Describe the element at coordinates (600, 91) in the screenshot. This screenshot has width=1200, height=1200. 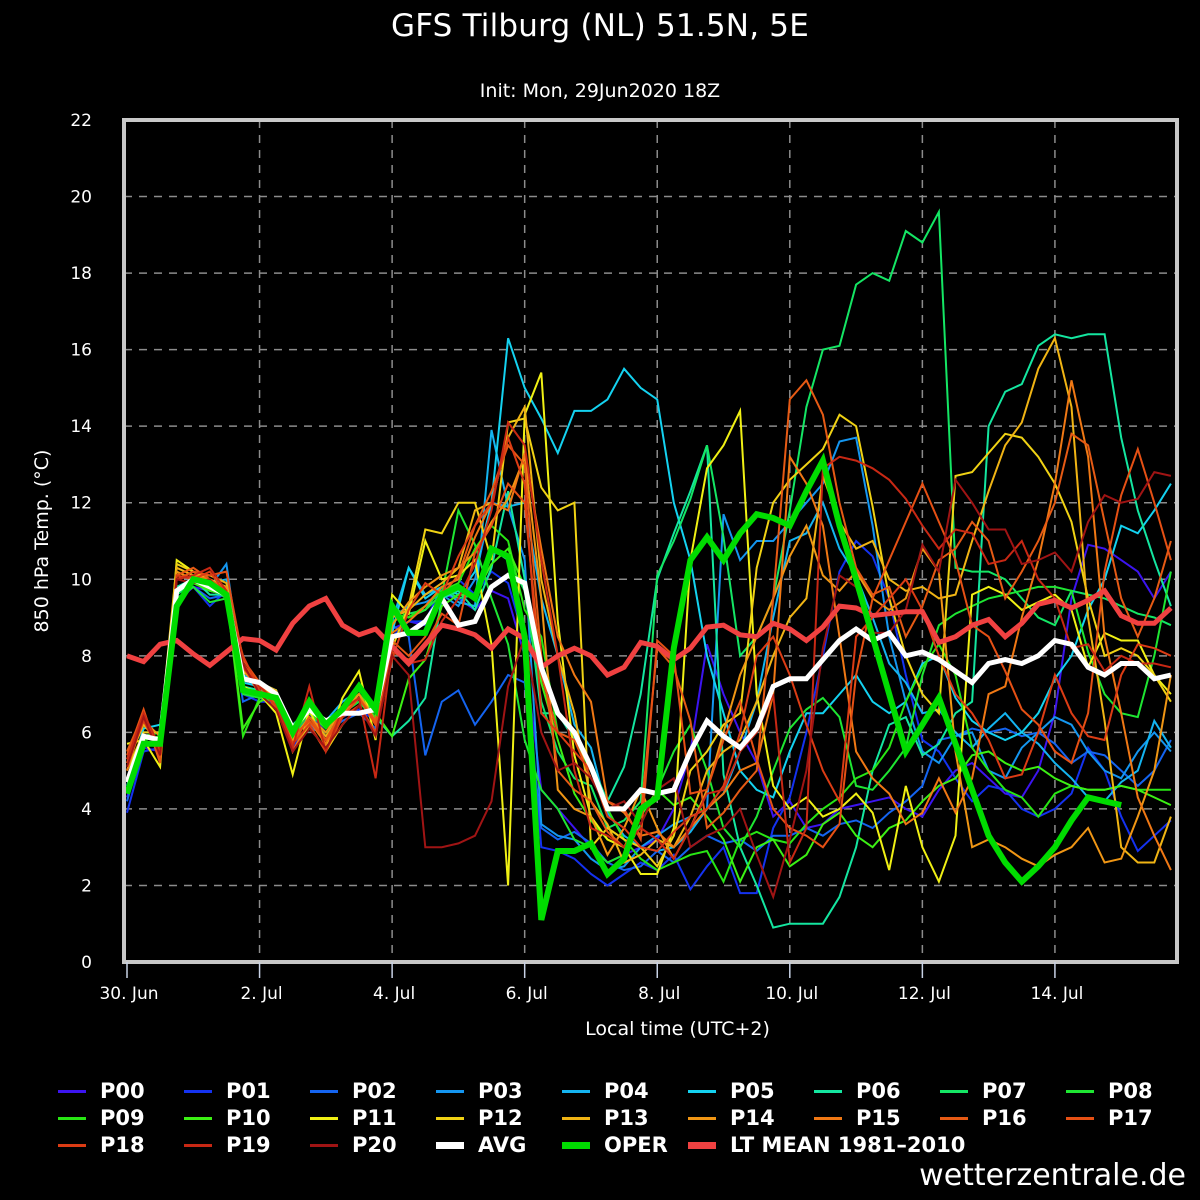
I see `chart-subtitle: Init: Mon, 29Jun2020 18Z` at that location.